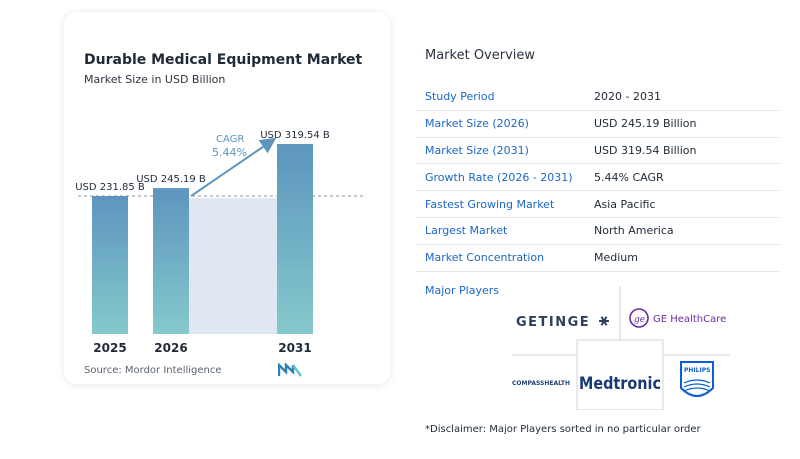 This screenshot has height=459, width=800. I want to click on philips-logo: PHILIPS, so click(697, 379).